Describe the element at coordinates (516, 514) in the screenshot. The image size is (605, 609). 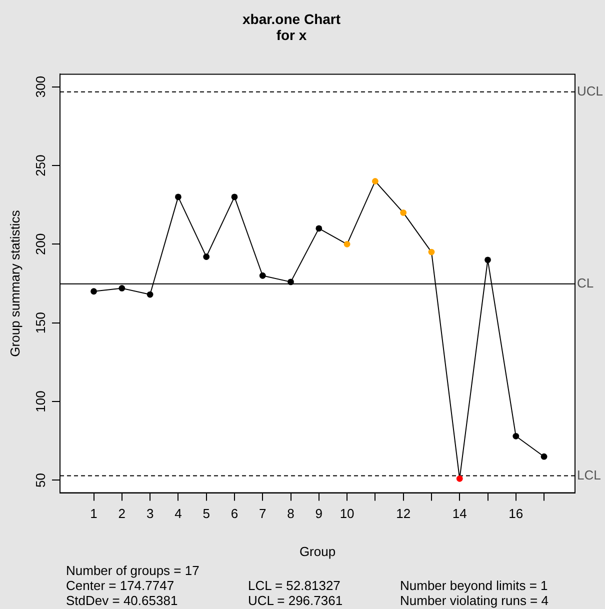
I see `x-tick-label: 16` at that location.